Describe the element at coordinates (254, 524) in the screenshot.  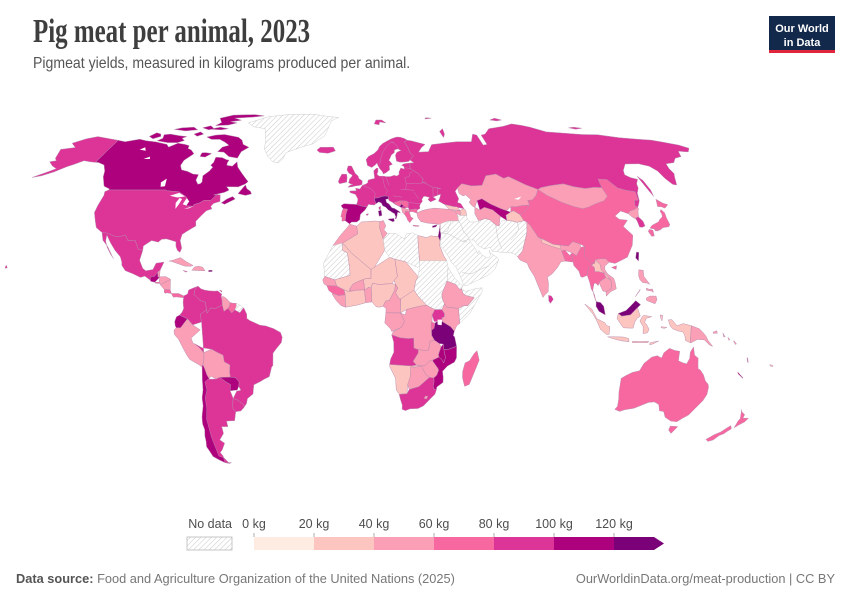
I see `svg-text: 0 kg` at that location.